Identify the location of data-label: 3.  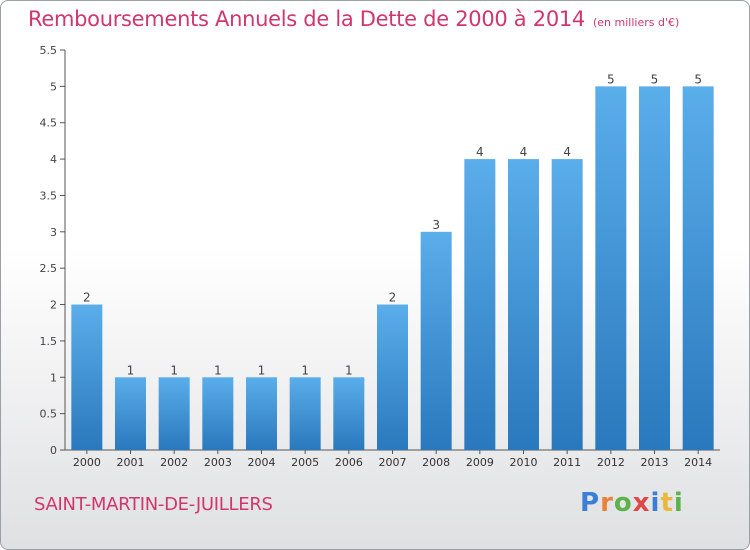
(436, 225).